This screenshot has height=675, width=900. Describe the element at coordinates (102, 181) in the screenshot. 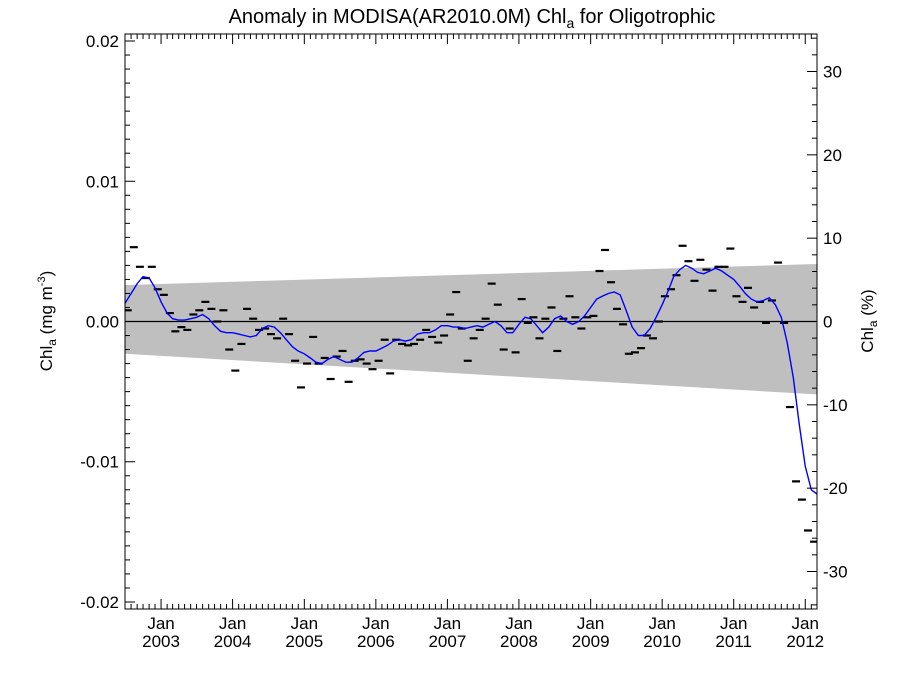

I see `y-tick-label-left: 0.01` at that location.